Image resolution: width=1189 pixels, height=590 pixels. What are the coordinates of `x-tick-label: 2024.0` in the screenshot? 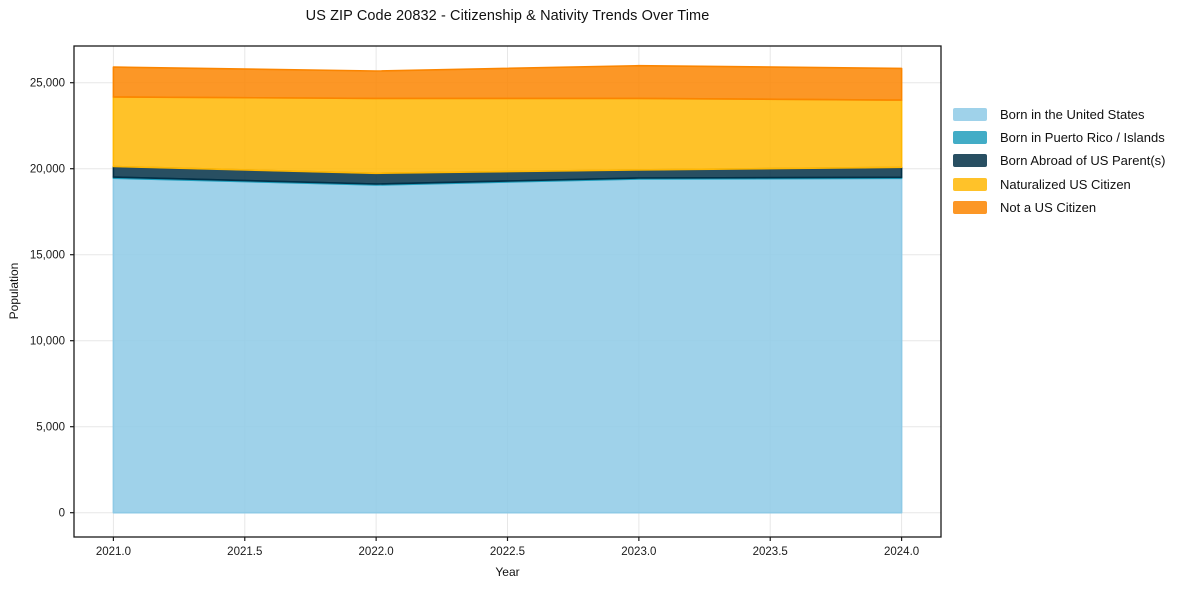 It's located at (901, 552).